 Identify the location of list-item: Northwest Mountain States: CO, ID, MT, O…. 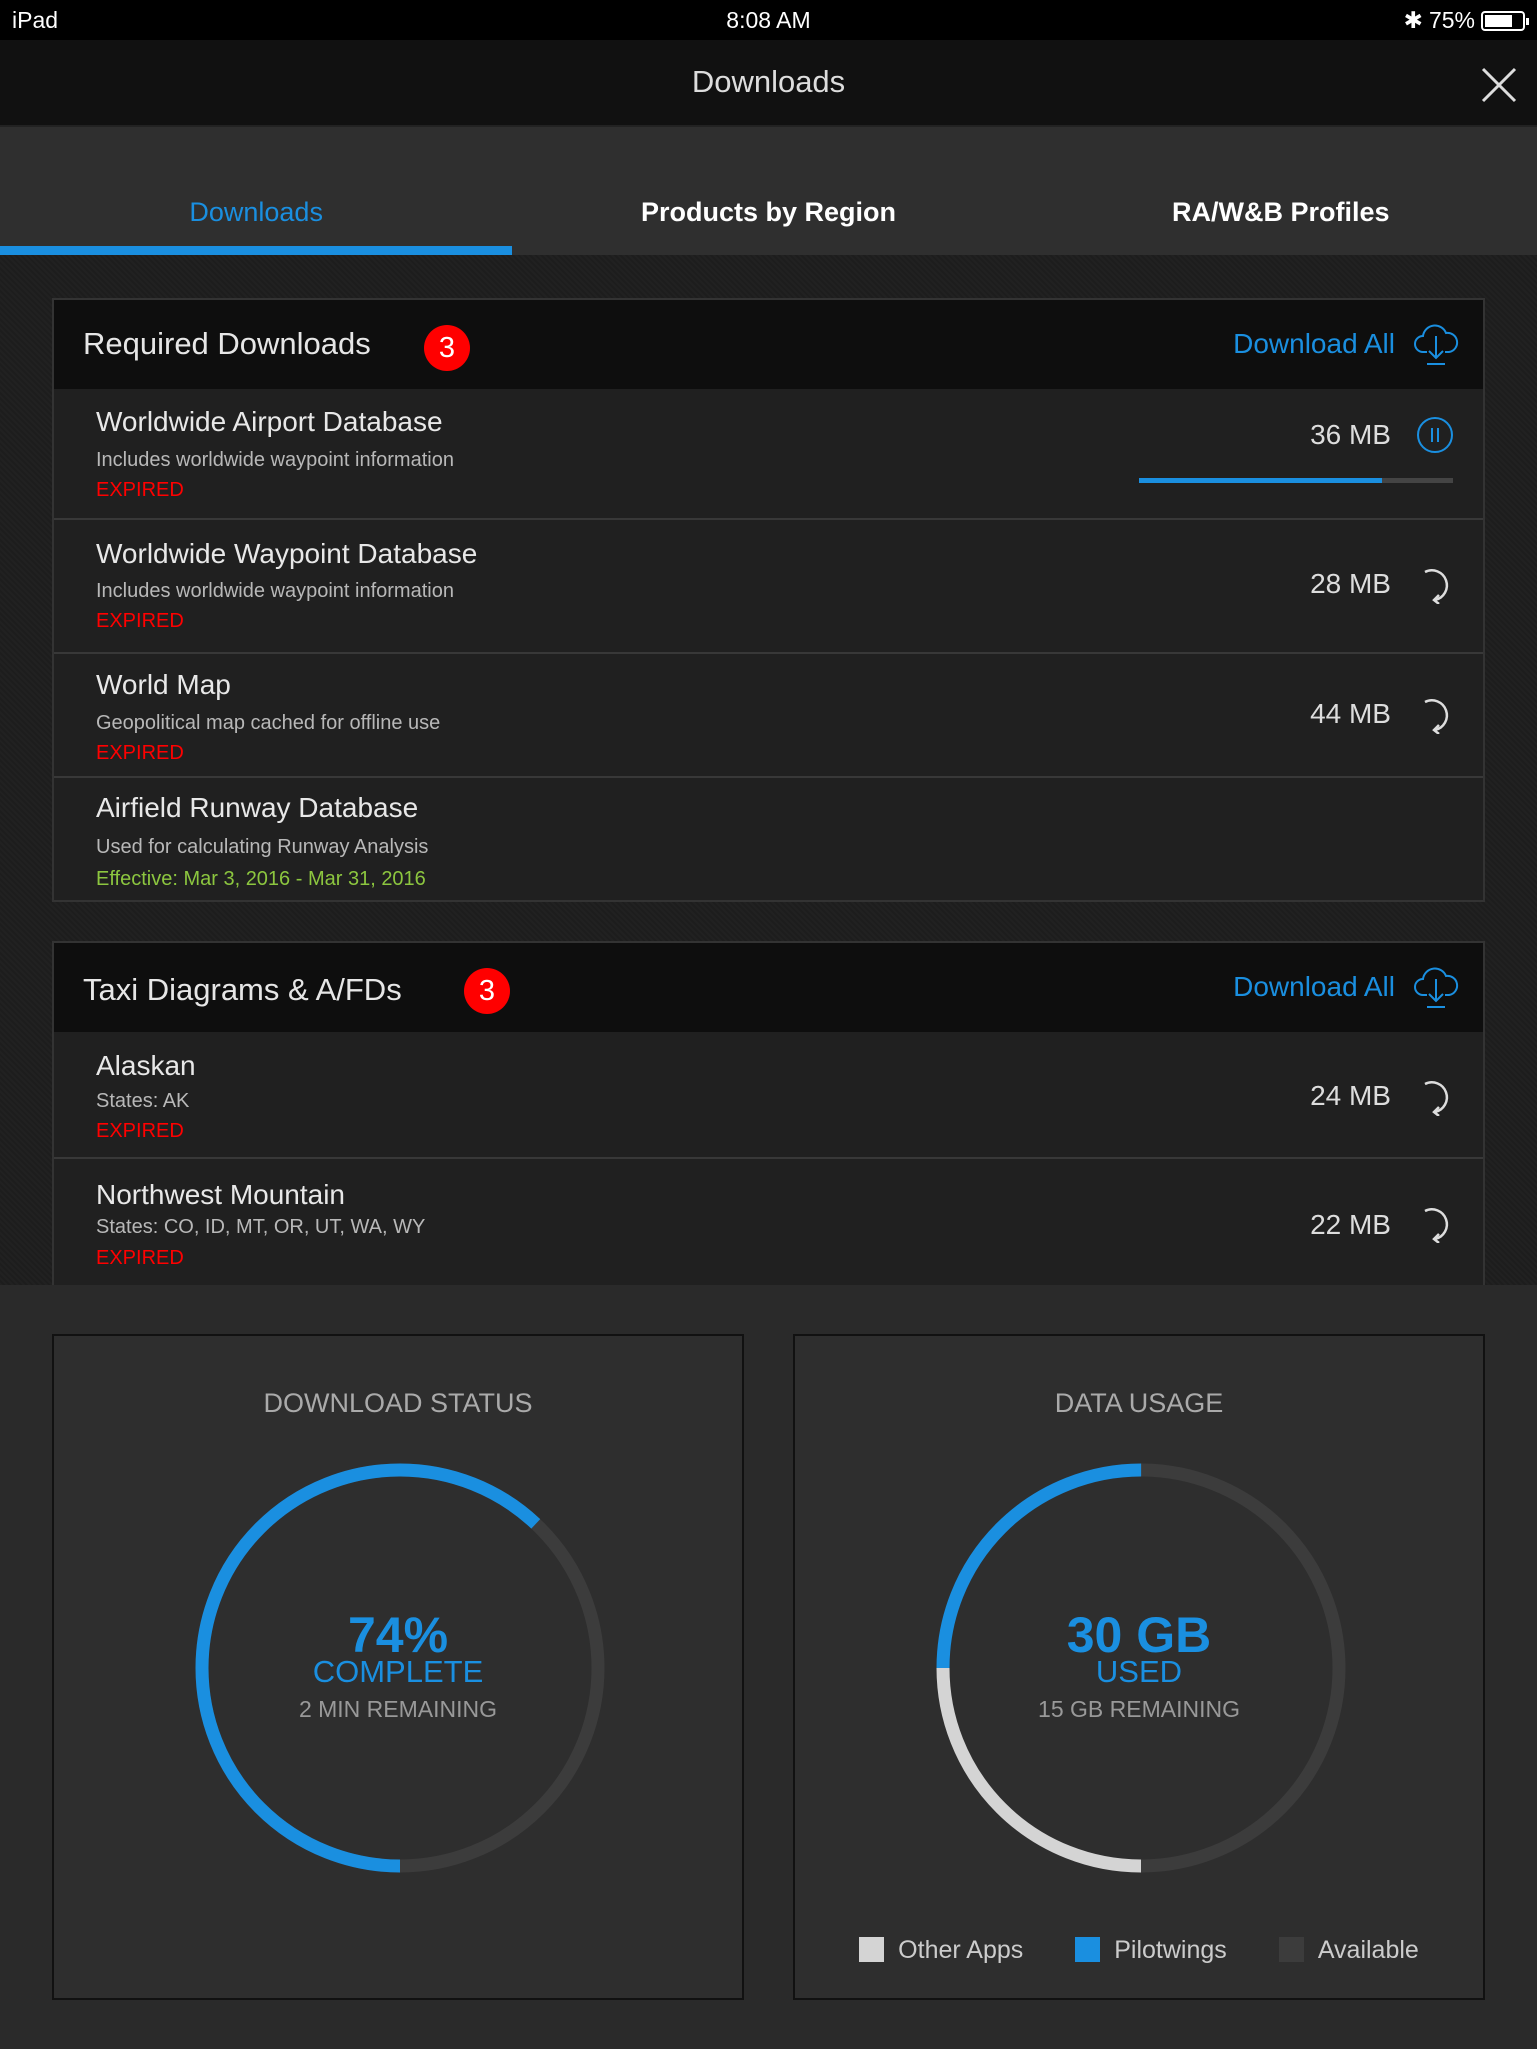
(768, 1227).